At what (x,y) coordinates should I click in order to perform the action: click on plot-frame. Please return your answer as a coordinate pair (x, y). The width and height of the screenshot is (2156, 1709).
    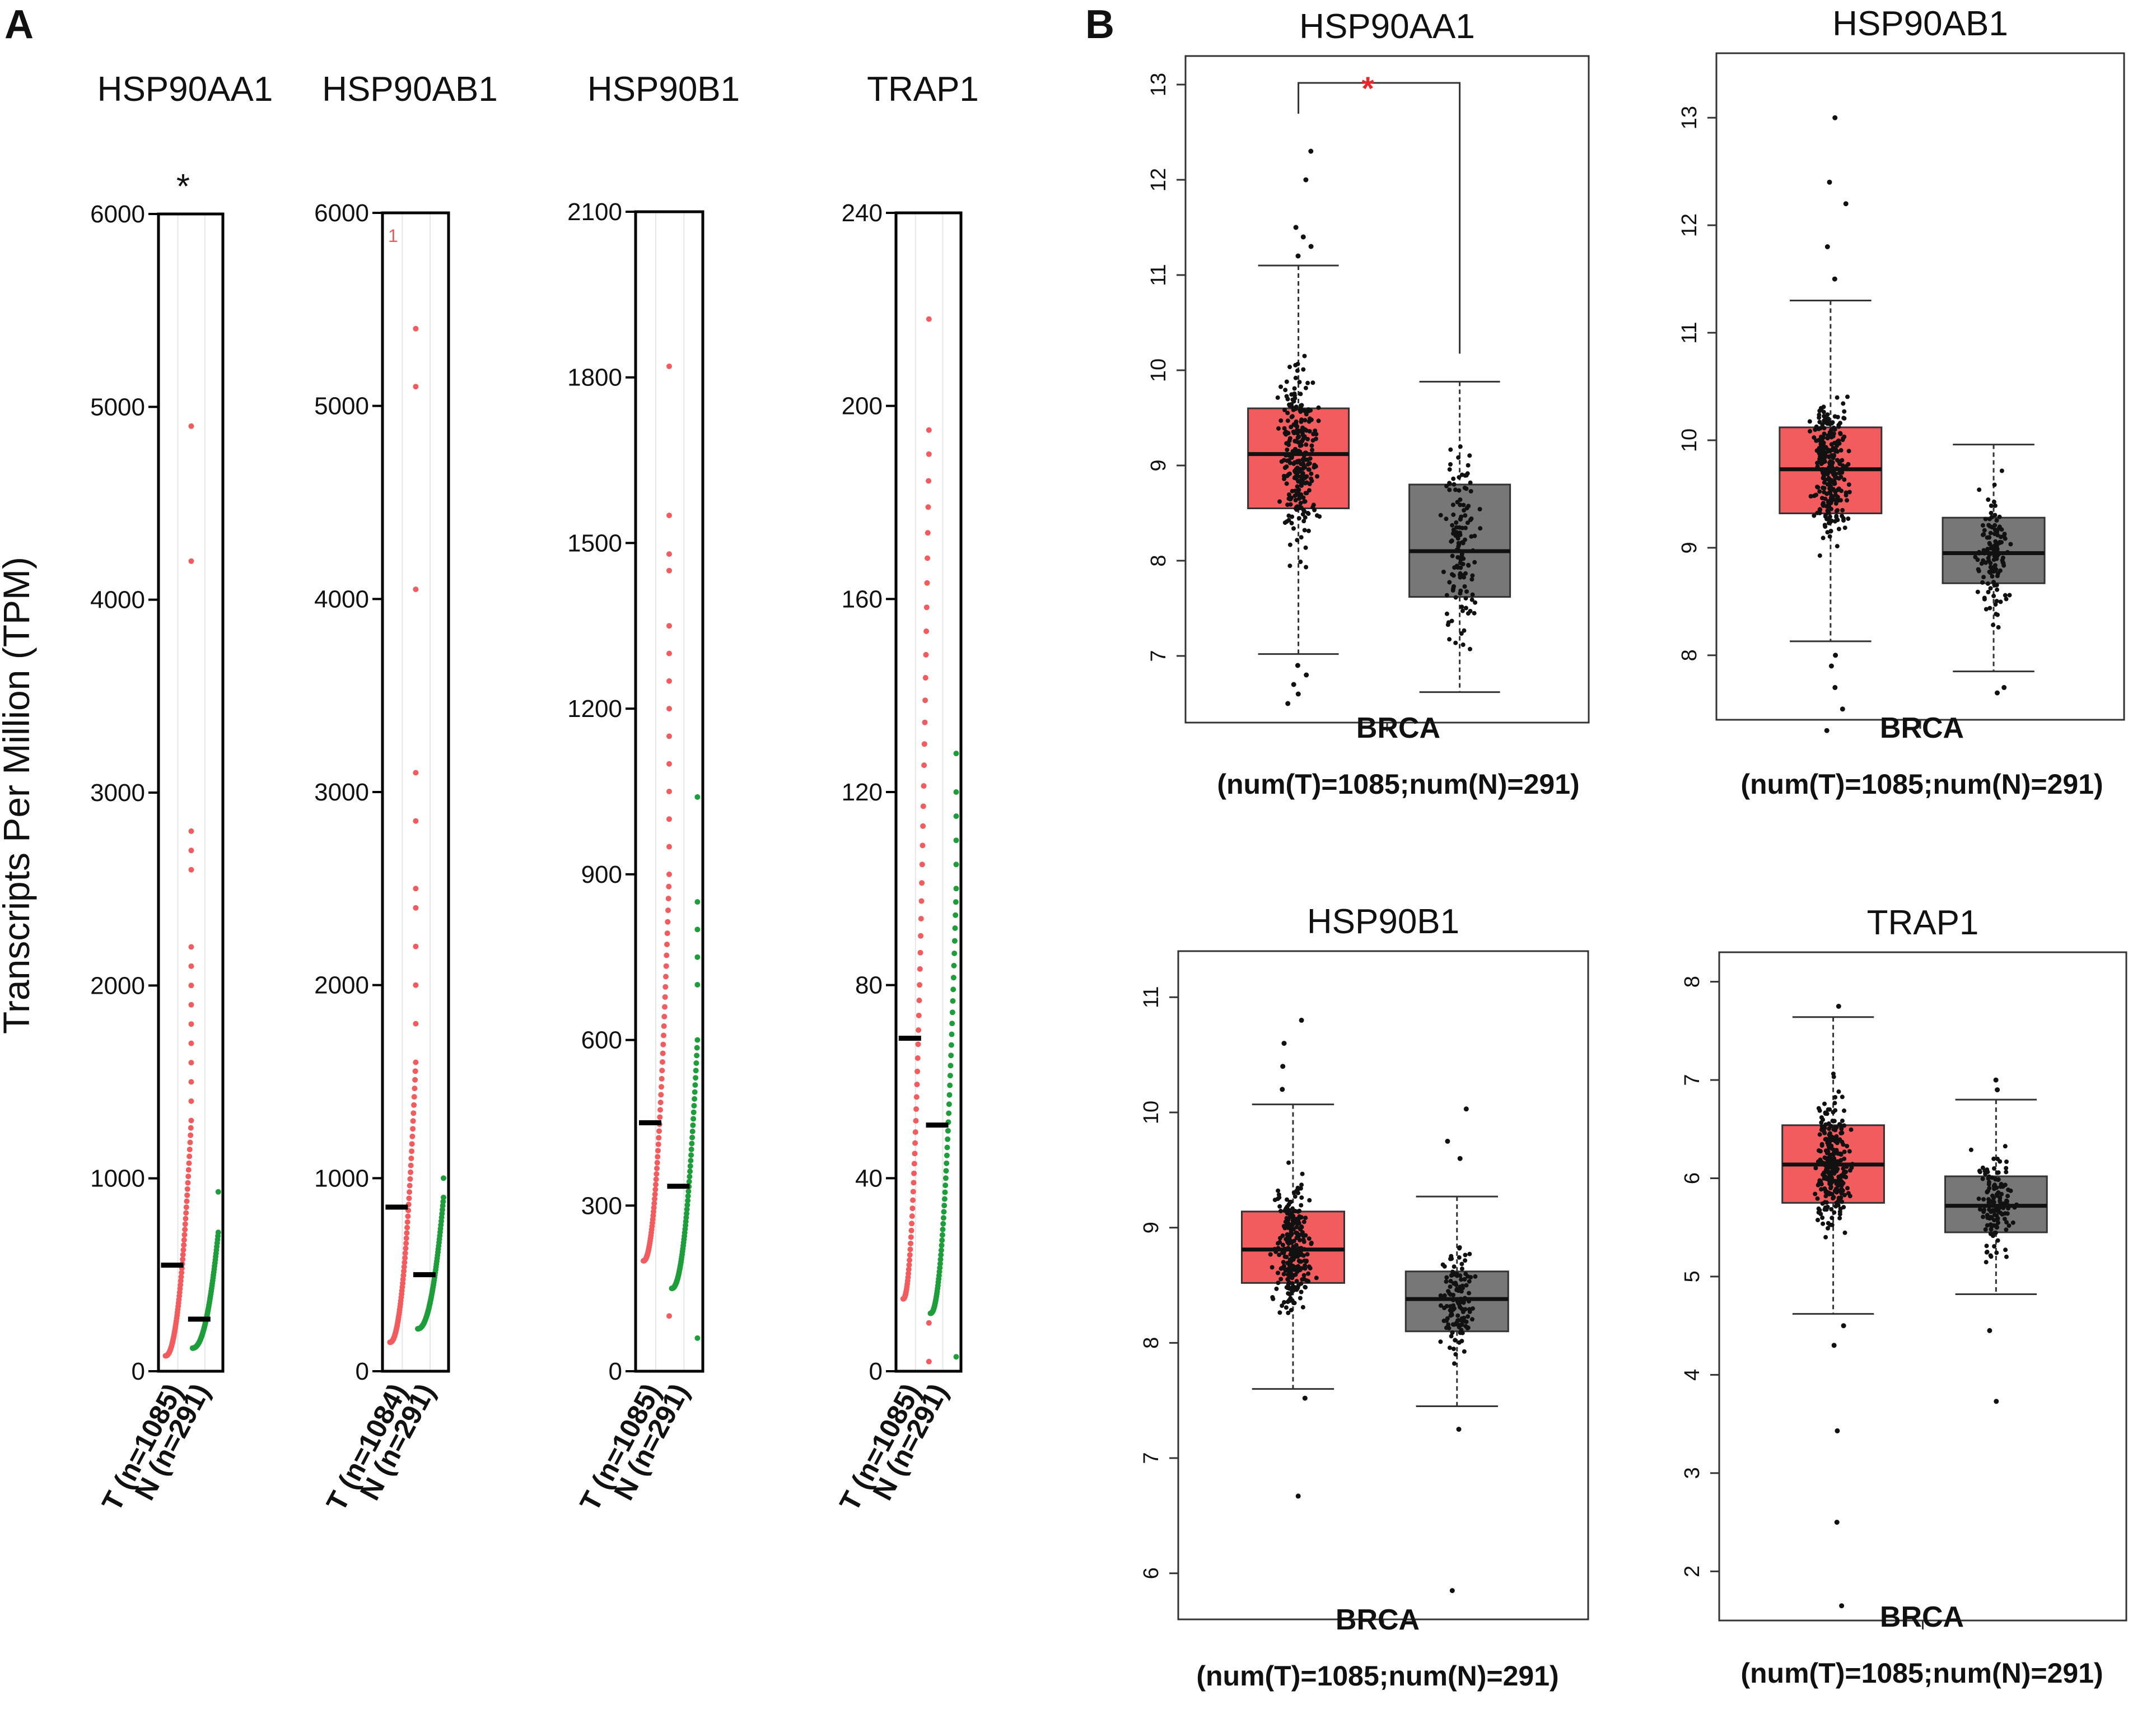
    Looking at the image, I should click on (1383, 1285).